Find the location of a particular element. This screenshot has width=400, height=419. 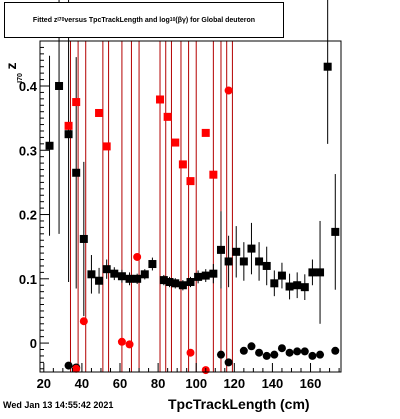

title-suffix: (βγ) for Global deuteron is located at coordinates (215, 20).